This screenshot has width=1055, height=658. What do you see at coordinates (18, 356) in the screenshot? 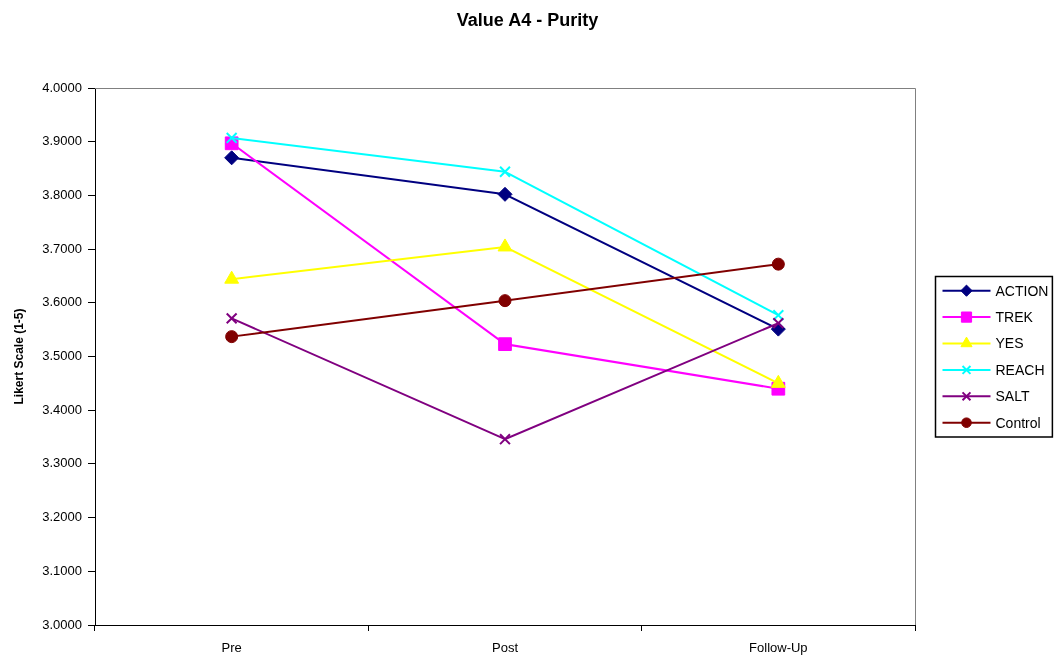
I see `y-axis-title: Likert Scale (1-5)` at bounding box center [18, 356].